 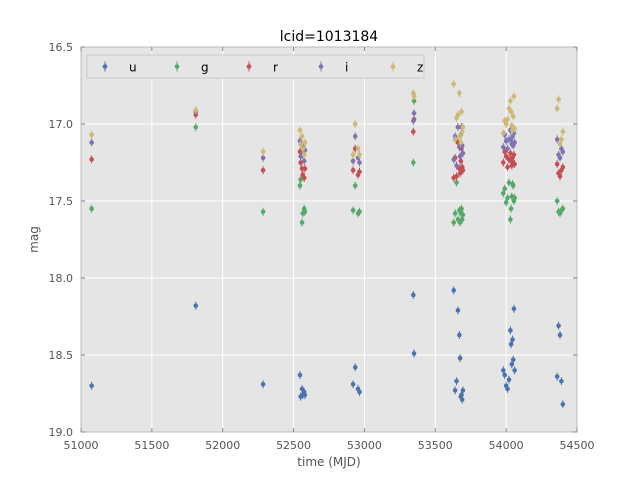 I want to click on legend-label: z, so click(x=420, y=68).